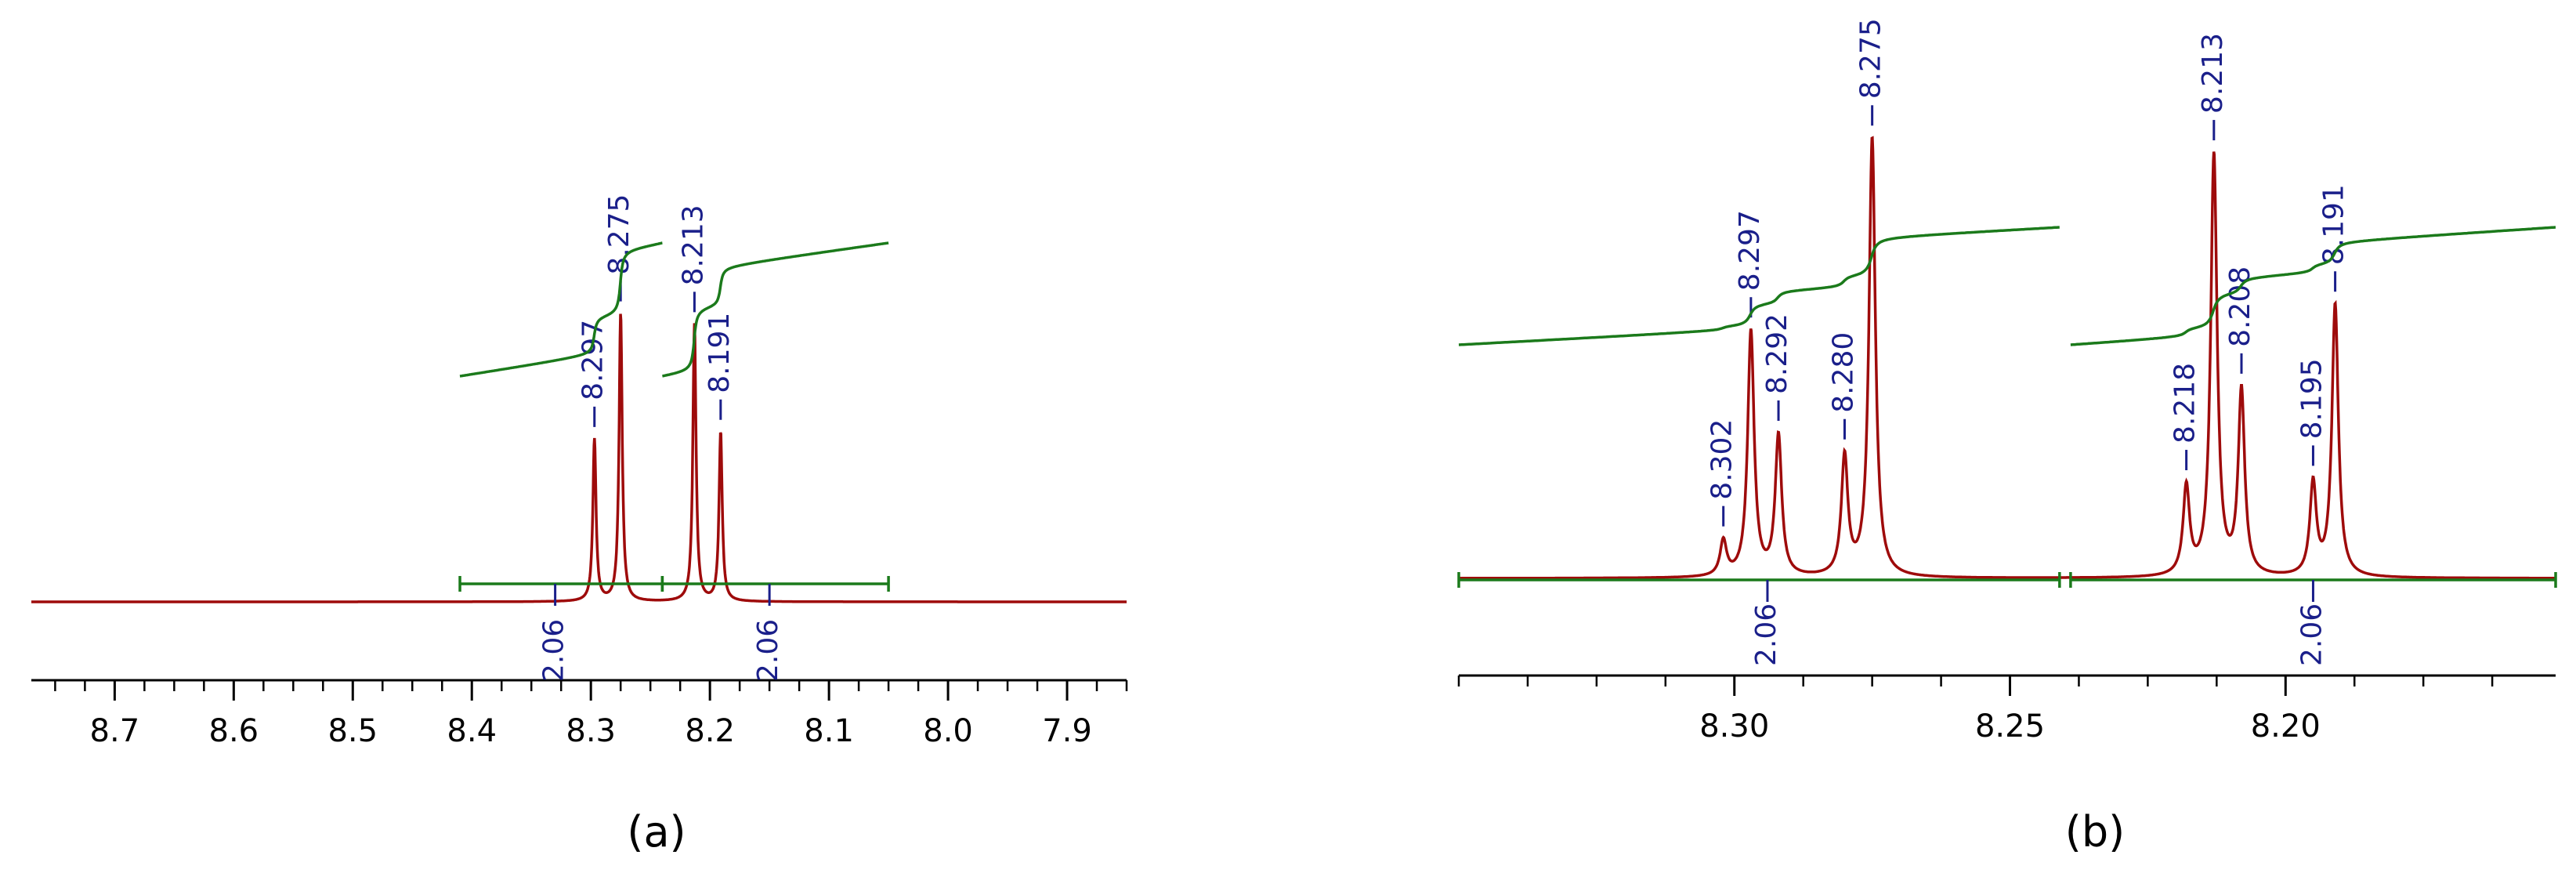  Describe the element at coordinates (2312, 398) in the screenshot. I see `peak-label: 8.195` at that location.